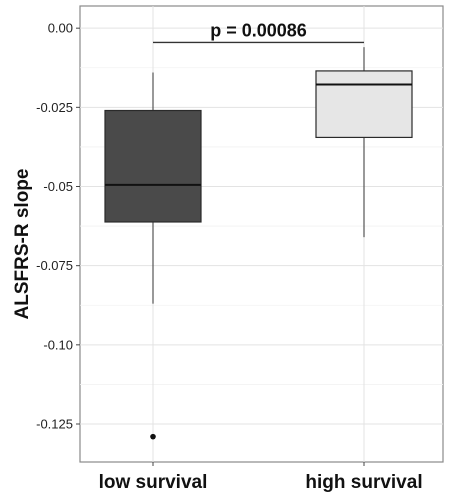 The height and width of the screenshot is (497, 453). I want to click on y-tick-label: -0.05, so click(58, 186).